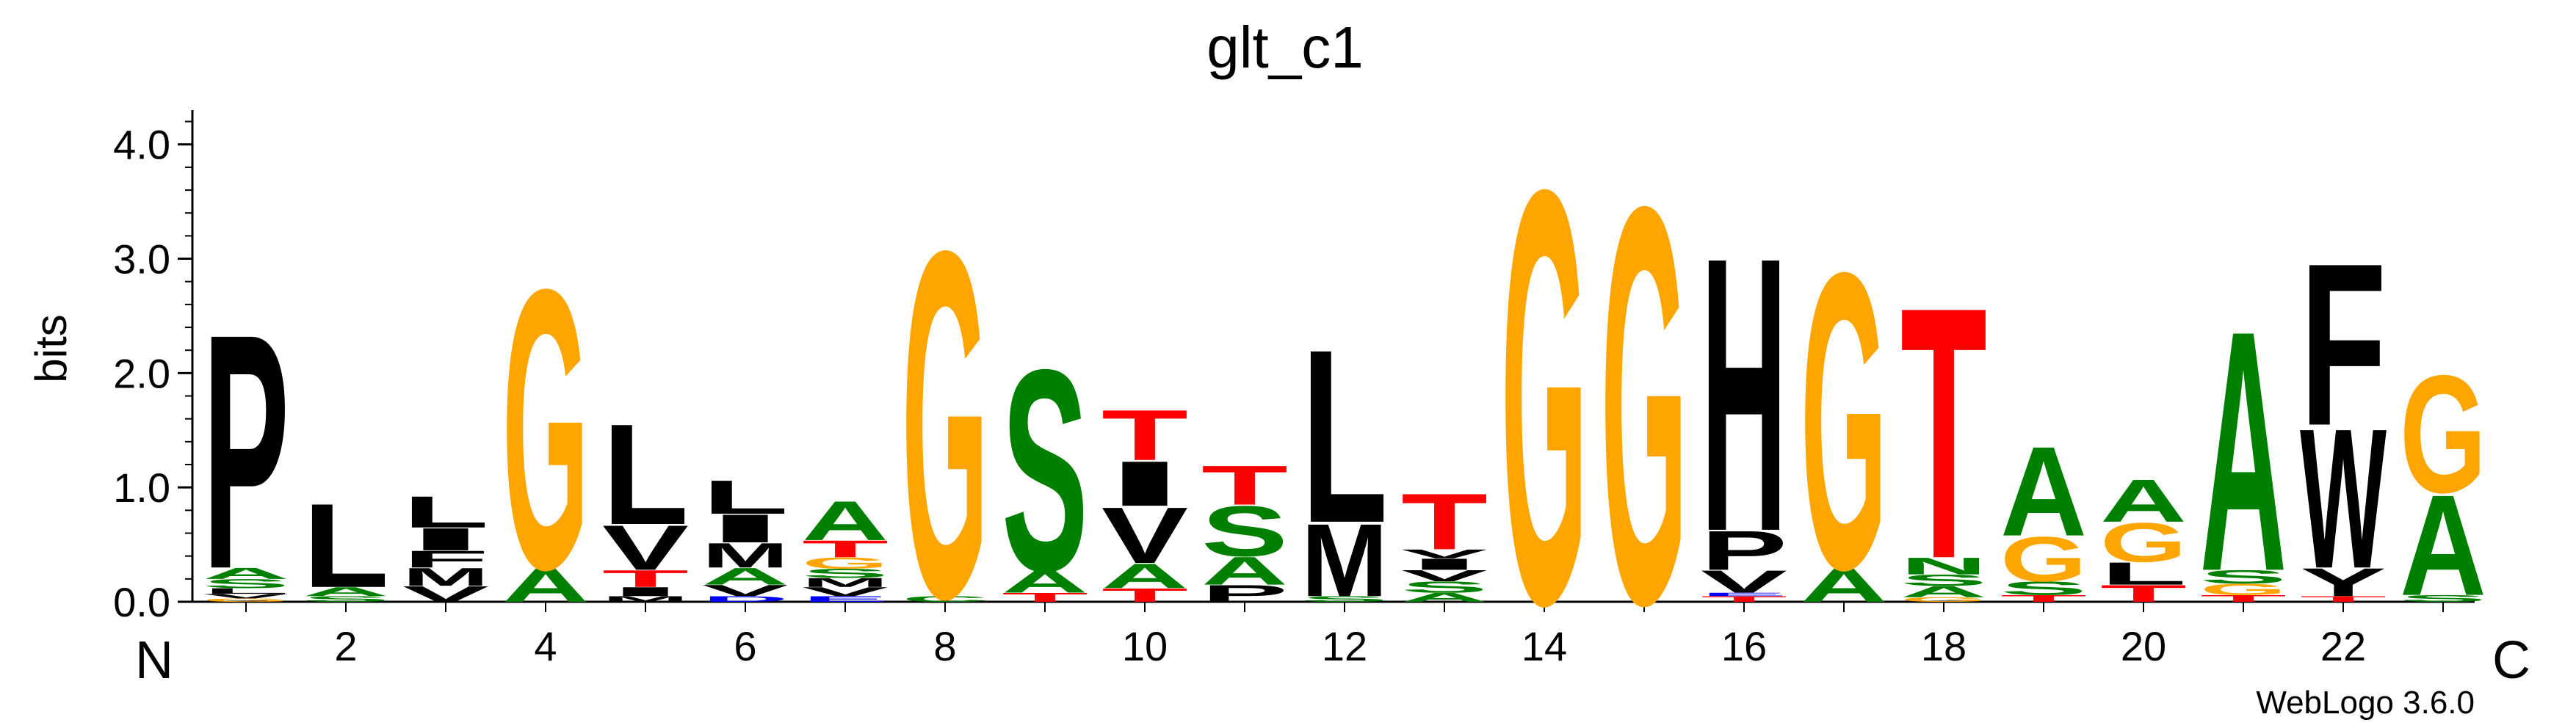  What do you see at coordinates (154, 660) in the screenshot?
I see `n-terminus-label: N` at bounding box center [154, 660].